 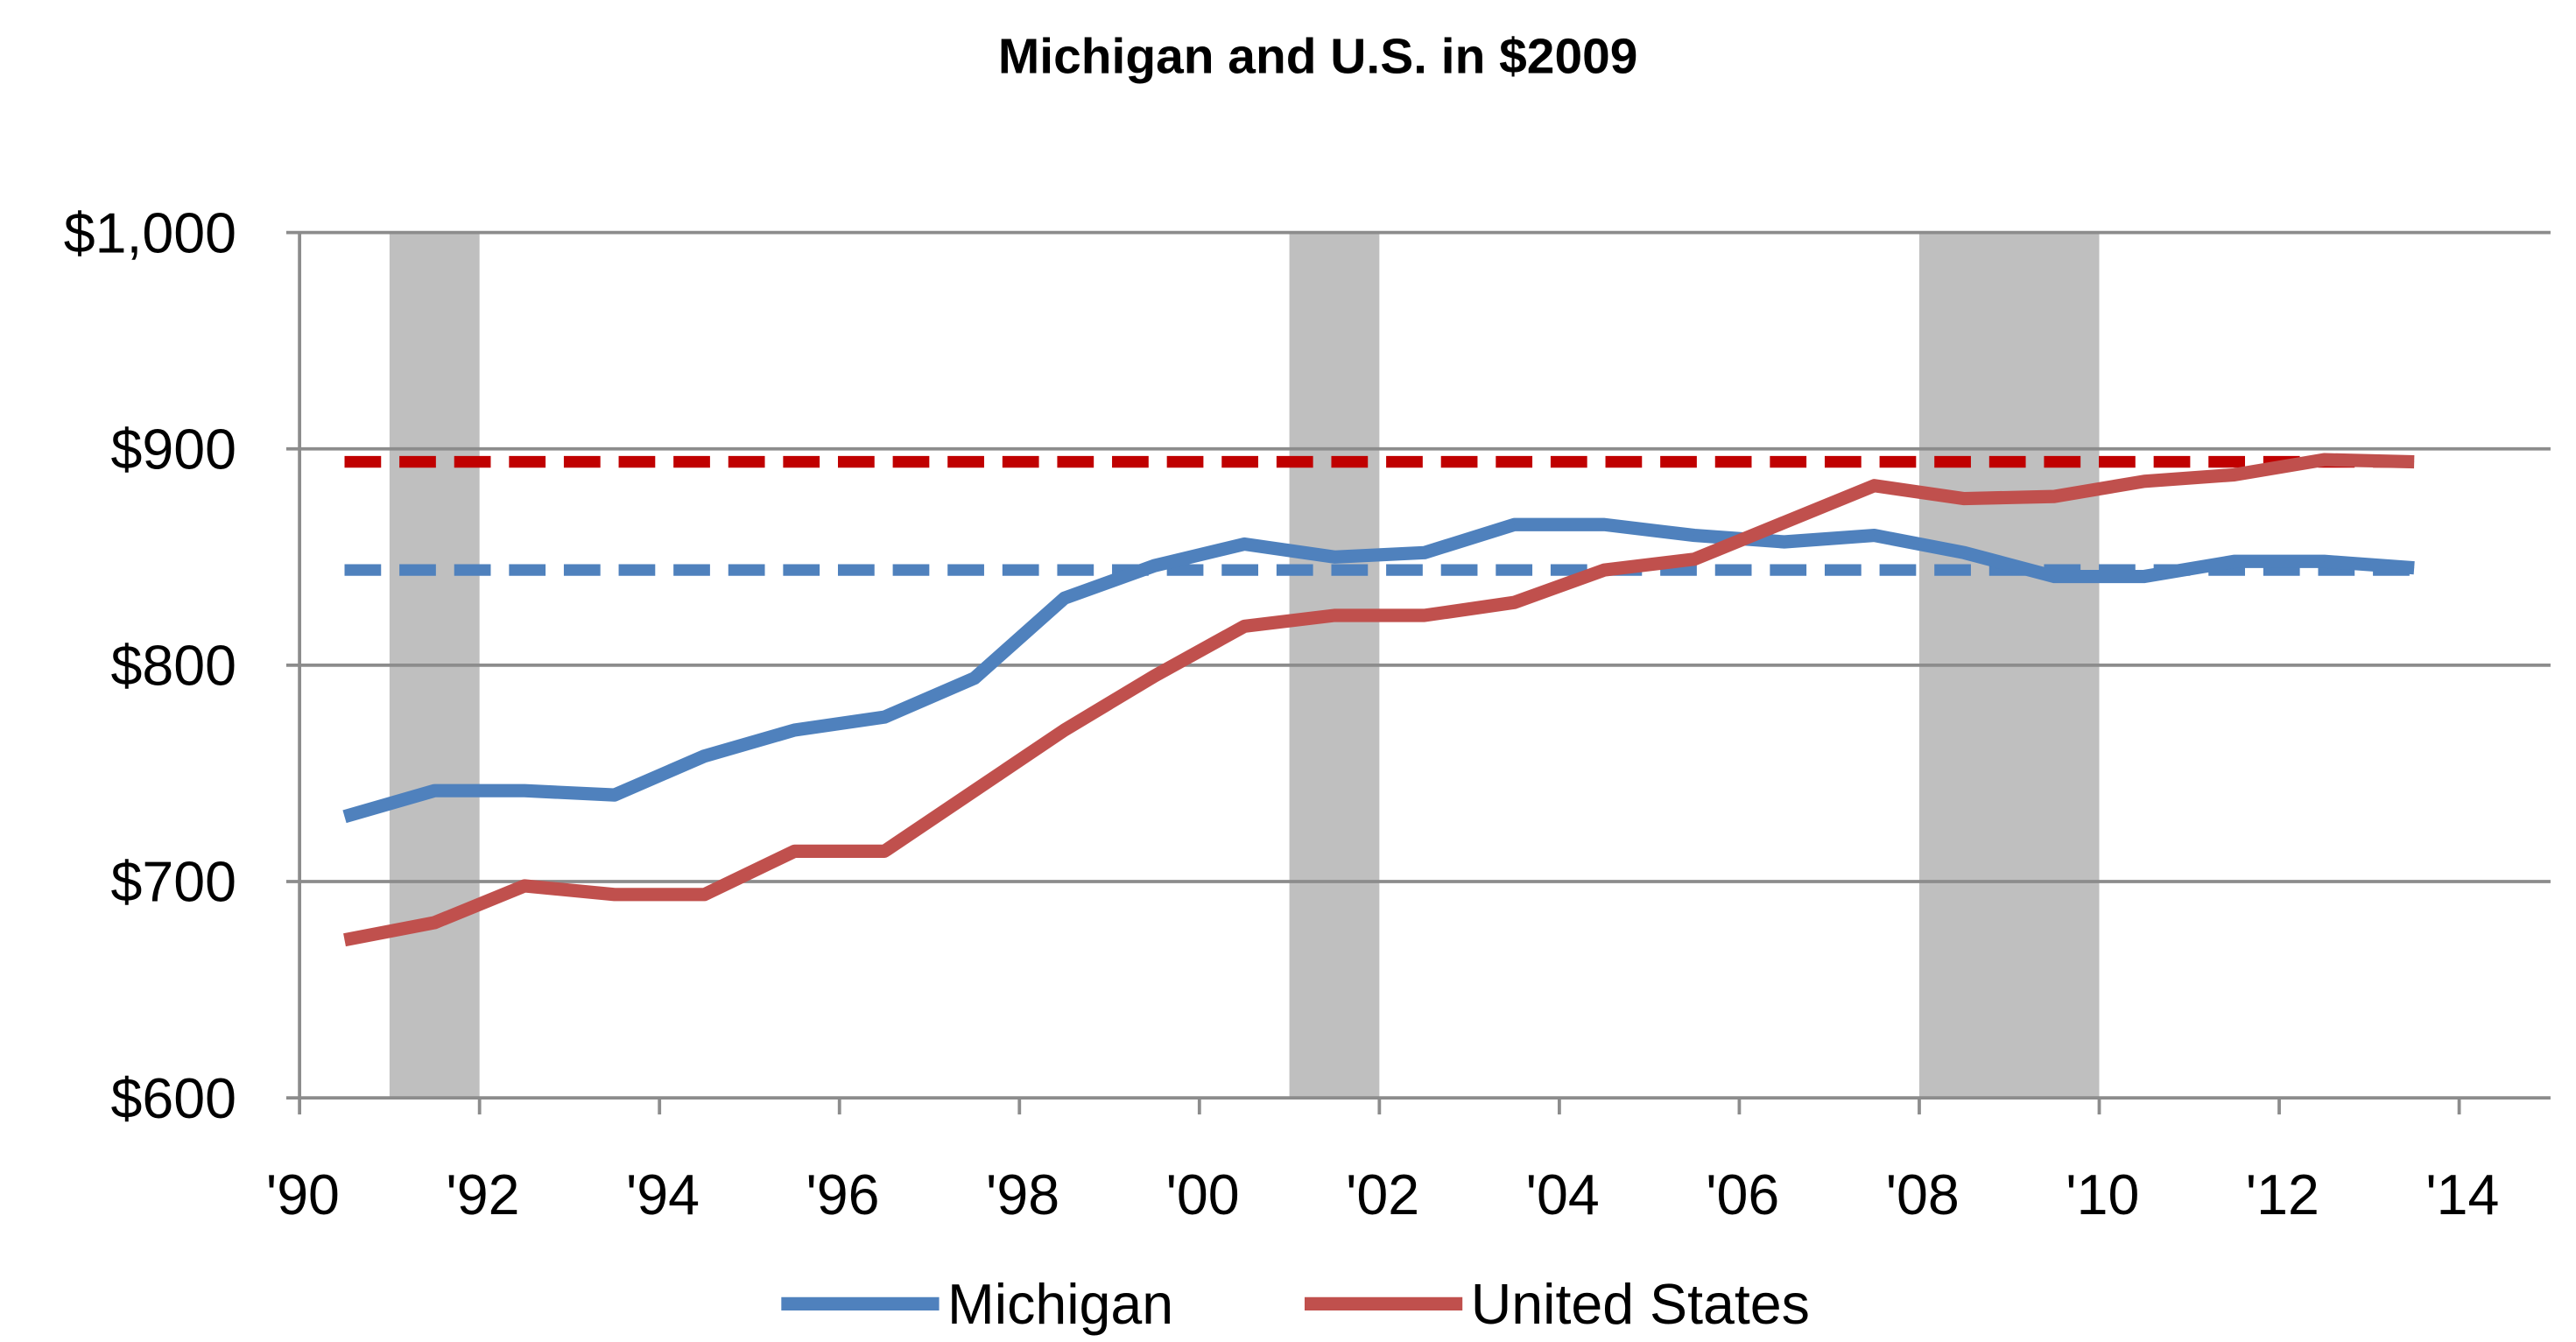 I want to click on x-tick-label: '10, so click(x=2102, y=1194).